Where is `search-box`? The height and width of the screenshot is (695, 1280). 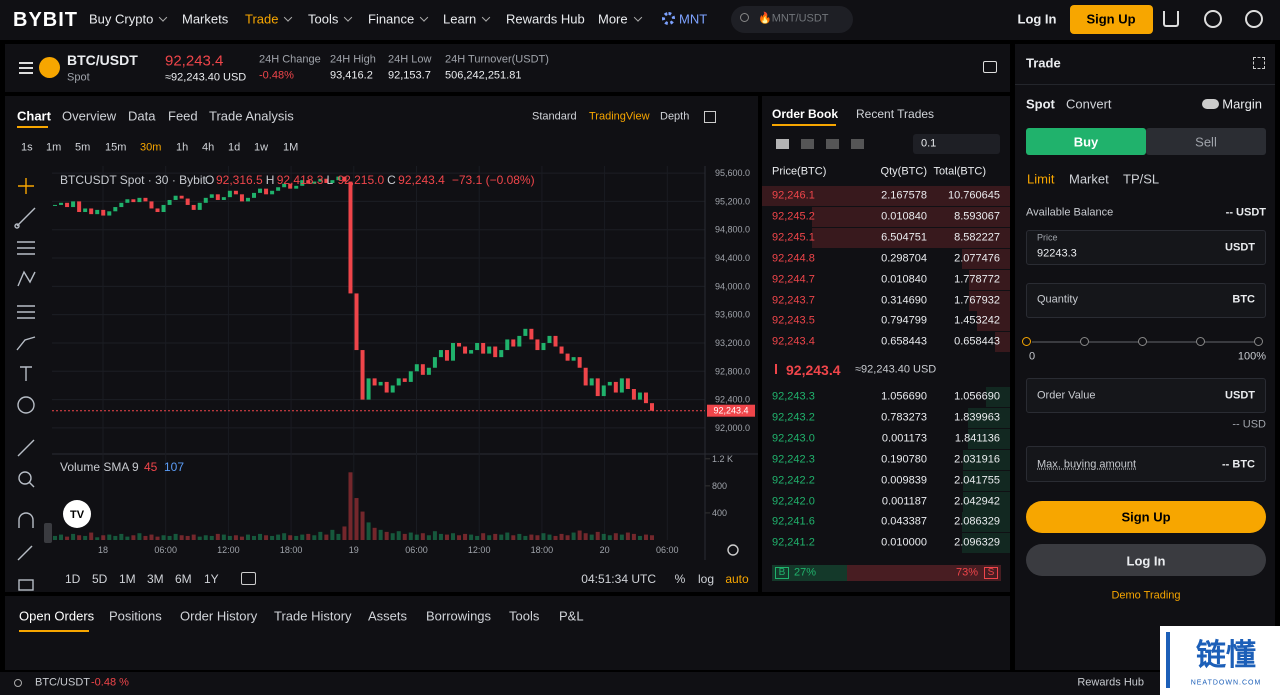 search-box is located at coordinates (792, 19).